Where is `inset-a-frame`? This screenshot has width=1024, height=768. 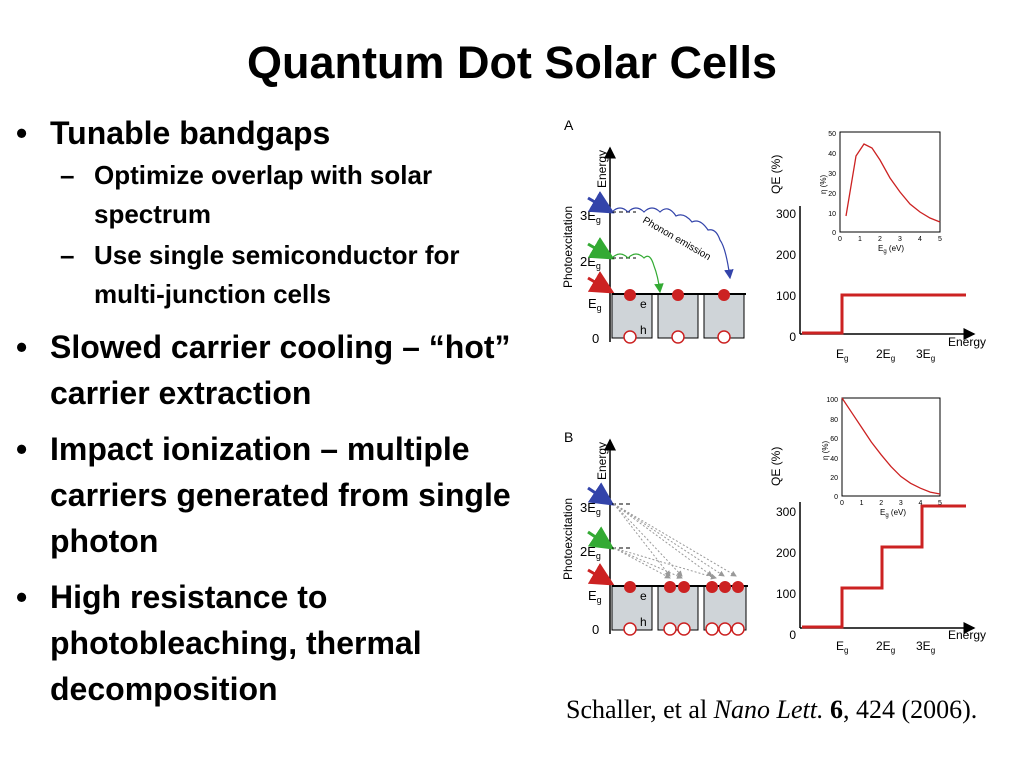 inset-a-frame is located at coordinates (890, 182).